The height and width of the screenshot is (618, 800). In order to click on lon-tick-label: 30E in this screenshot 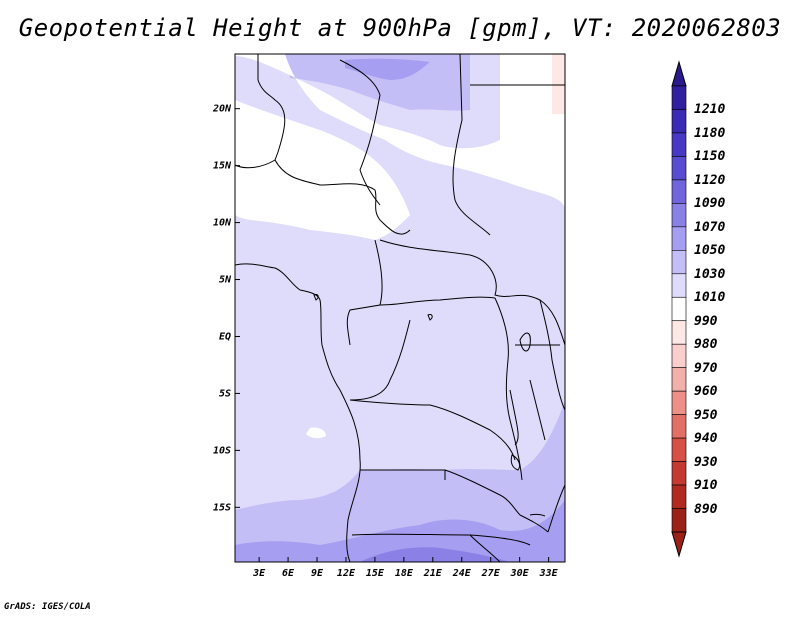, I will do `click(520, 573)`.